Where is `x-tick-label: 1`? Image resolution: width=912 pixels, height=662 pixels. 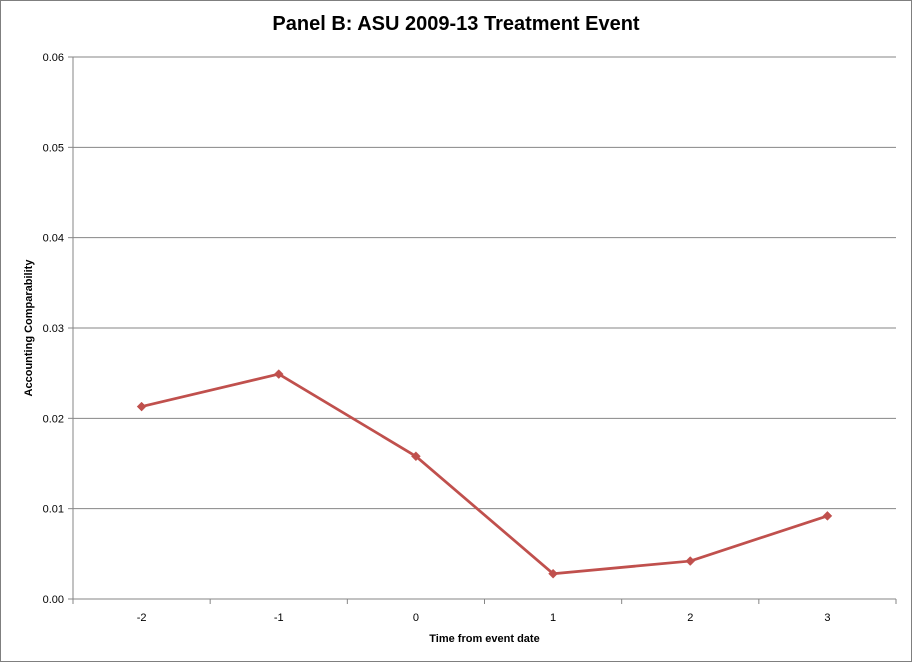
x-tick-label: 1 is located at coordinates (553, 618).